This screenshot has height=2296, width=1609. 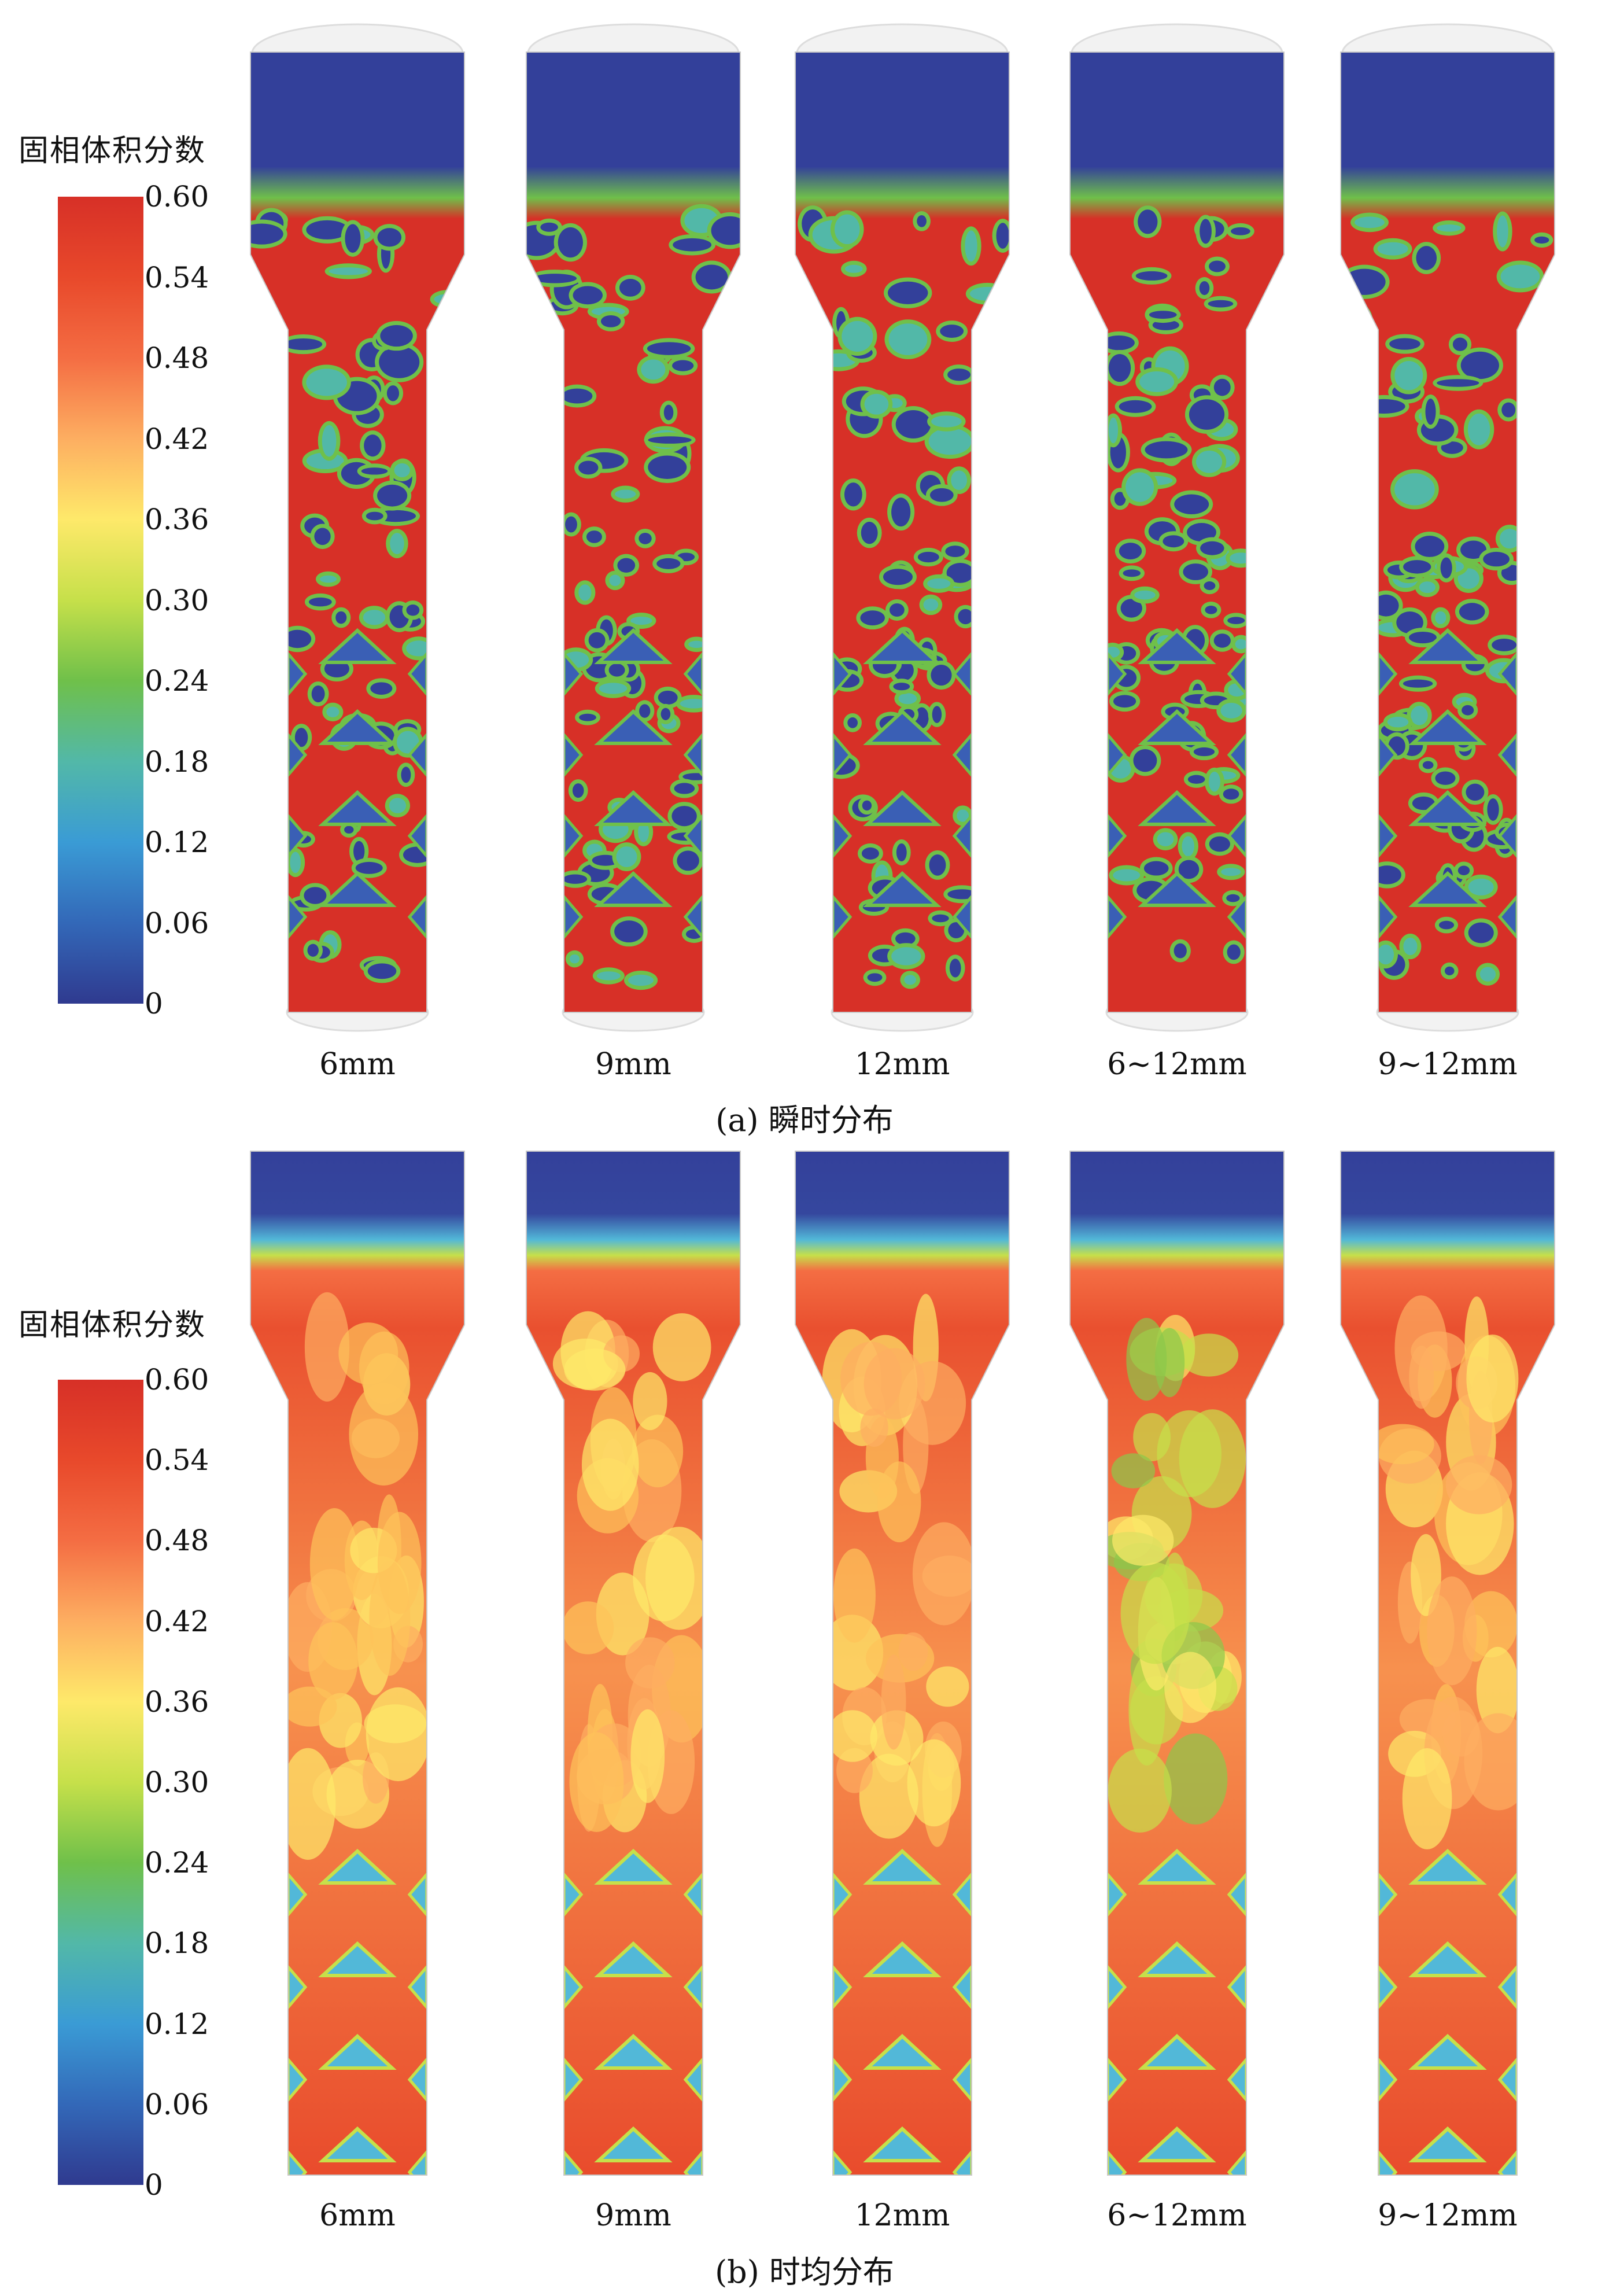 What do you see at coordinates (177, 519) in the screenshot?
I see `colorbar-tick-label: 0.36` at bounding box center [177, 519].